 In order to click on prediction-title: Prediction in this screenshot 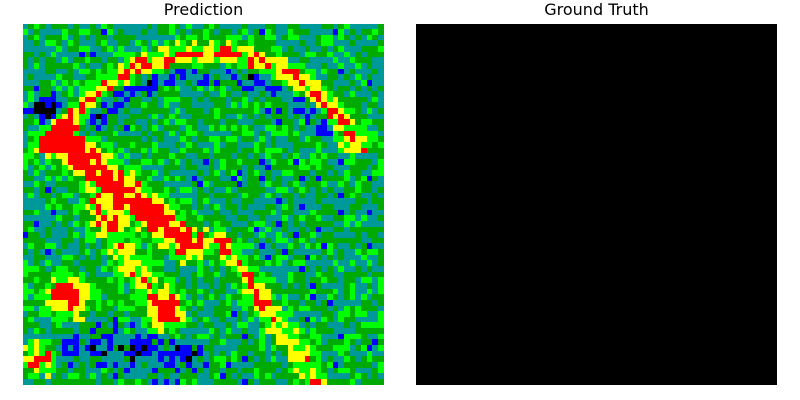, I will do `click(203, 9)`.